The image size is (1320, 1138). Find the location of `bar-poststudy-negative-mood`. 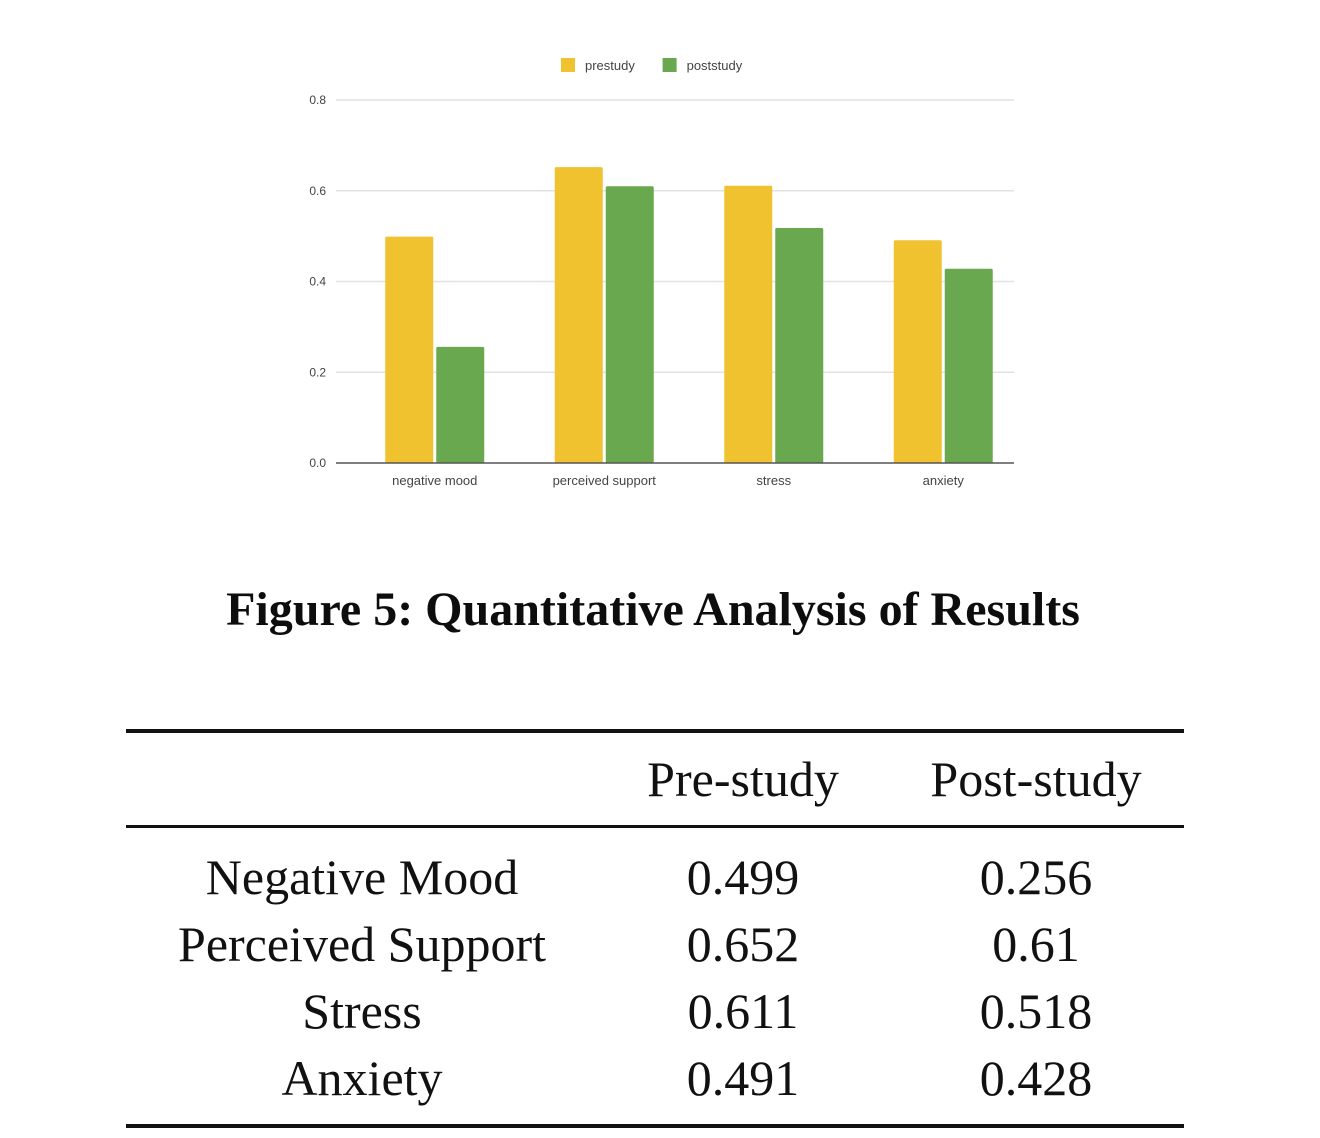

bar-poststudy-negative-mood is located at coordinates (460, 404).